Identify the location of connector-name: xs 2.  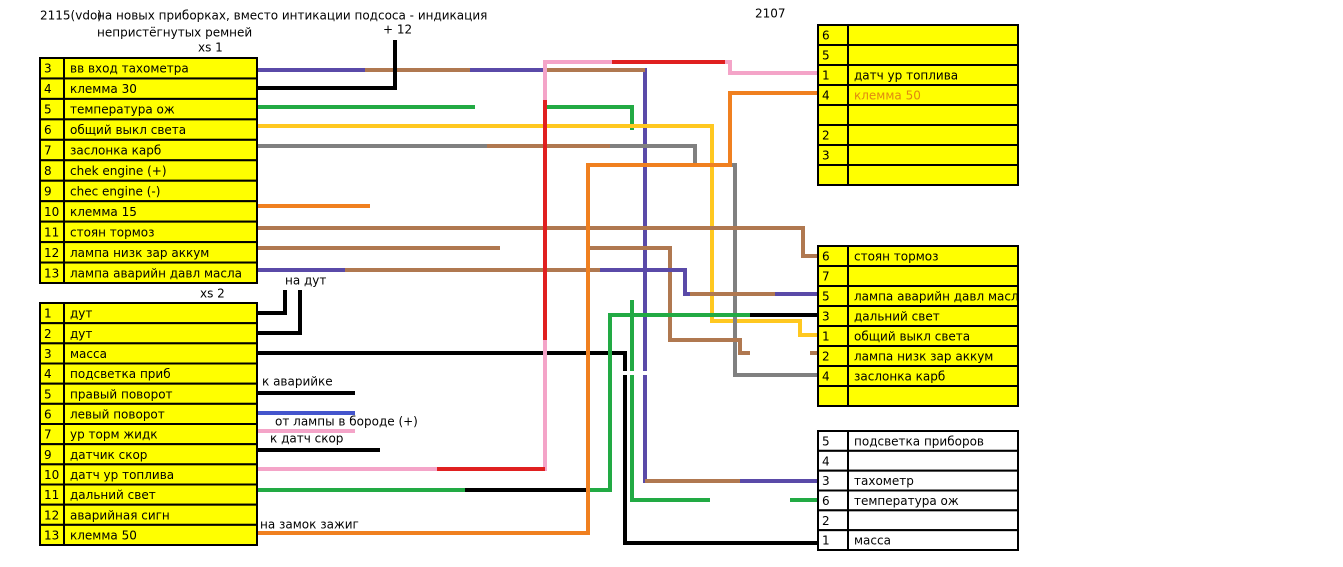
(212, 294).